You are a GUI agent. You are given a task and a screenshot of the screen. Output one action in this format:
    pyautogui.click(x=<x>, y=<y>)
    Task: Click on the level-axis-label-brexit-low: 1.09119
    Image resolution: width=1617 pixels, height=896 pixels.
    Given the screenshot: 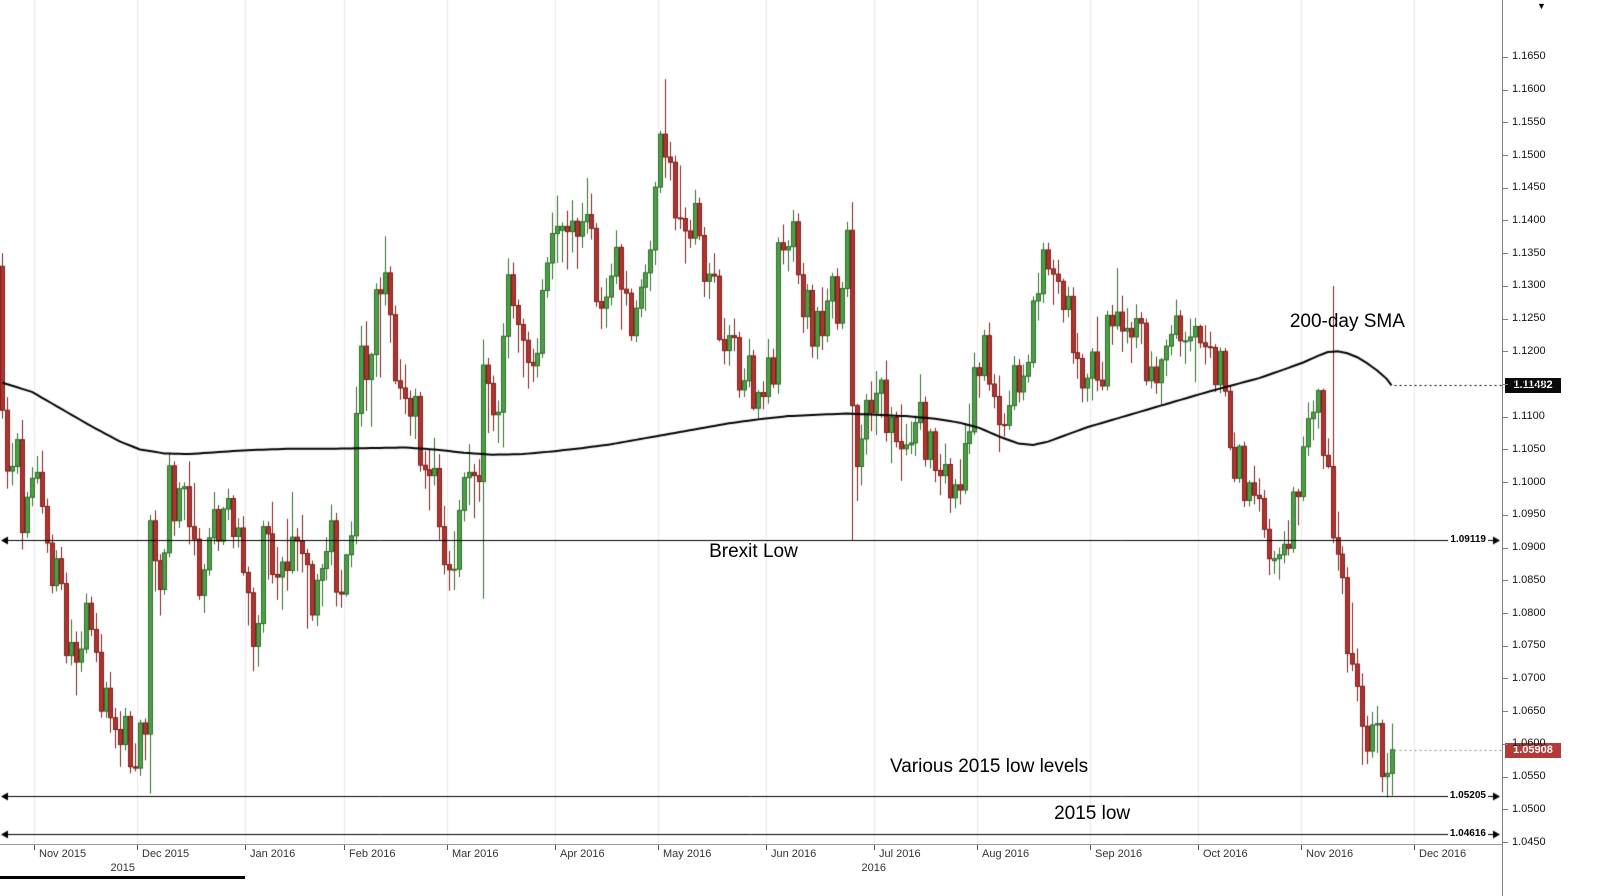 What is the action you would take?
    pyautogui.click(x=1468, y=539)
    